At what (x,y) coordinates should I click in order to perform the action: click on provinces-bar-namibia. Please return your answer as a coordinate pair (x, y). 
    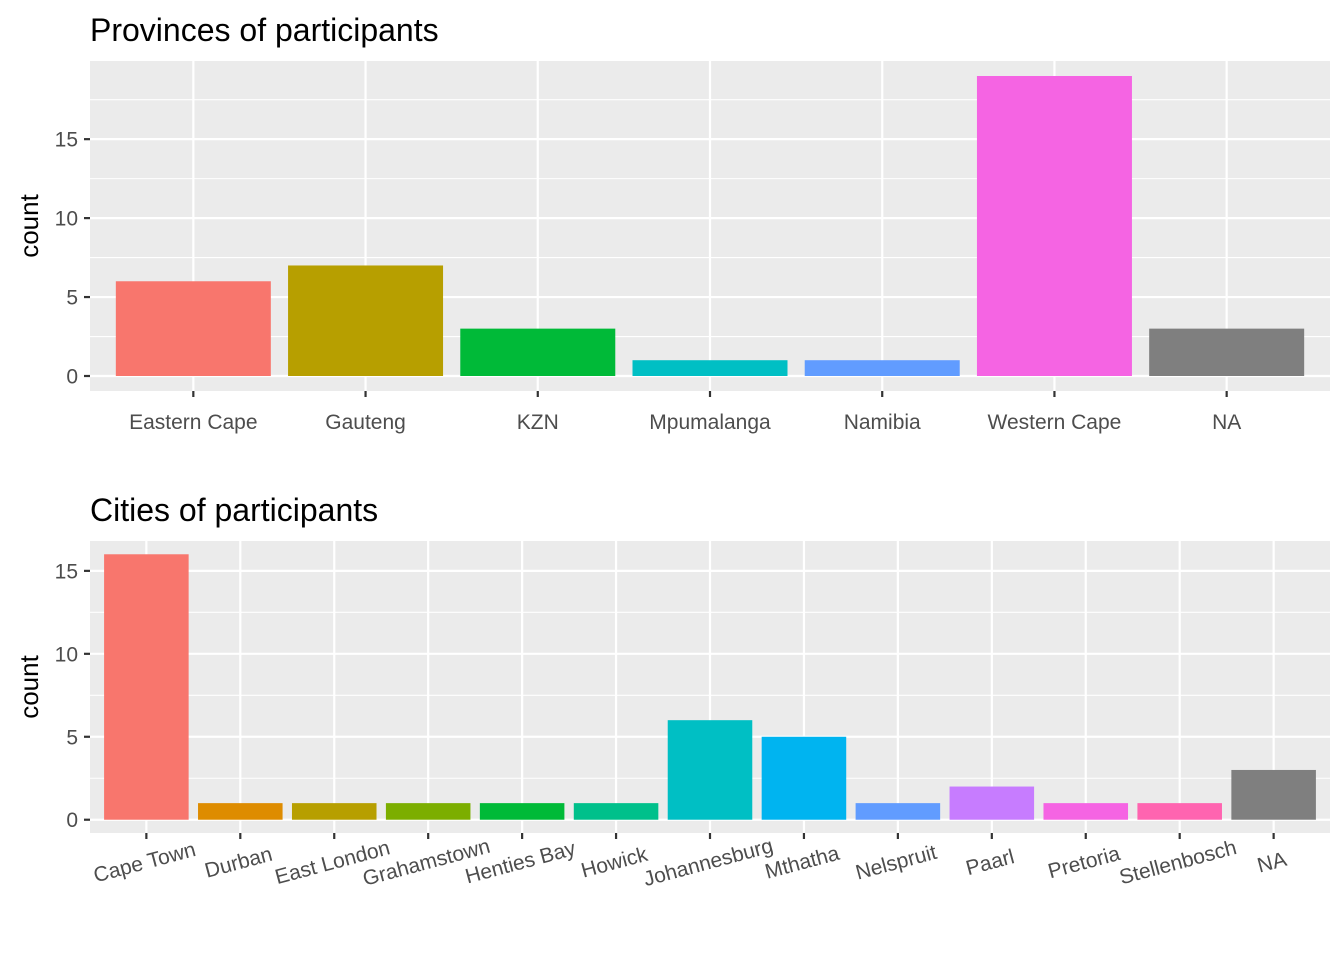
    Looking at the image, I should click on (882, 368).